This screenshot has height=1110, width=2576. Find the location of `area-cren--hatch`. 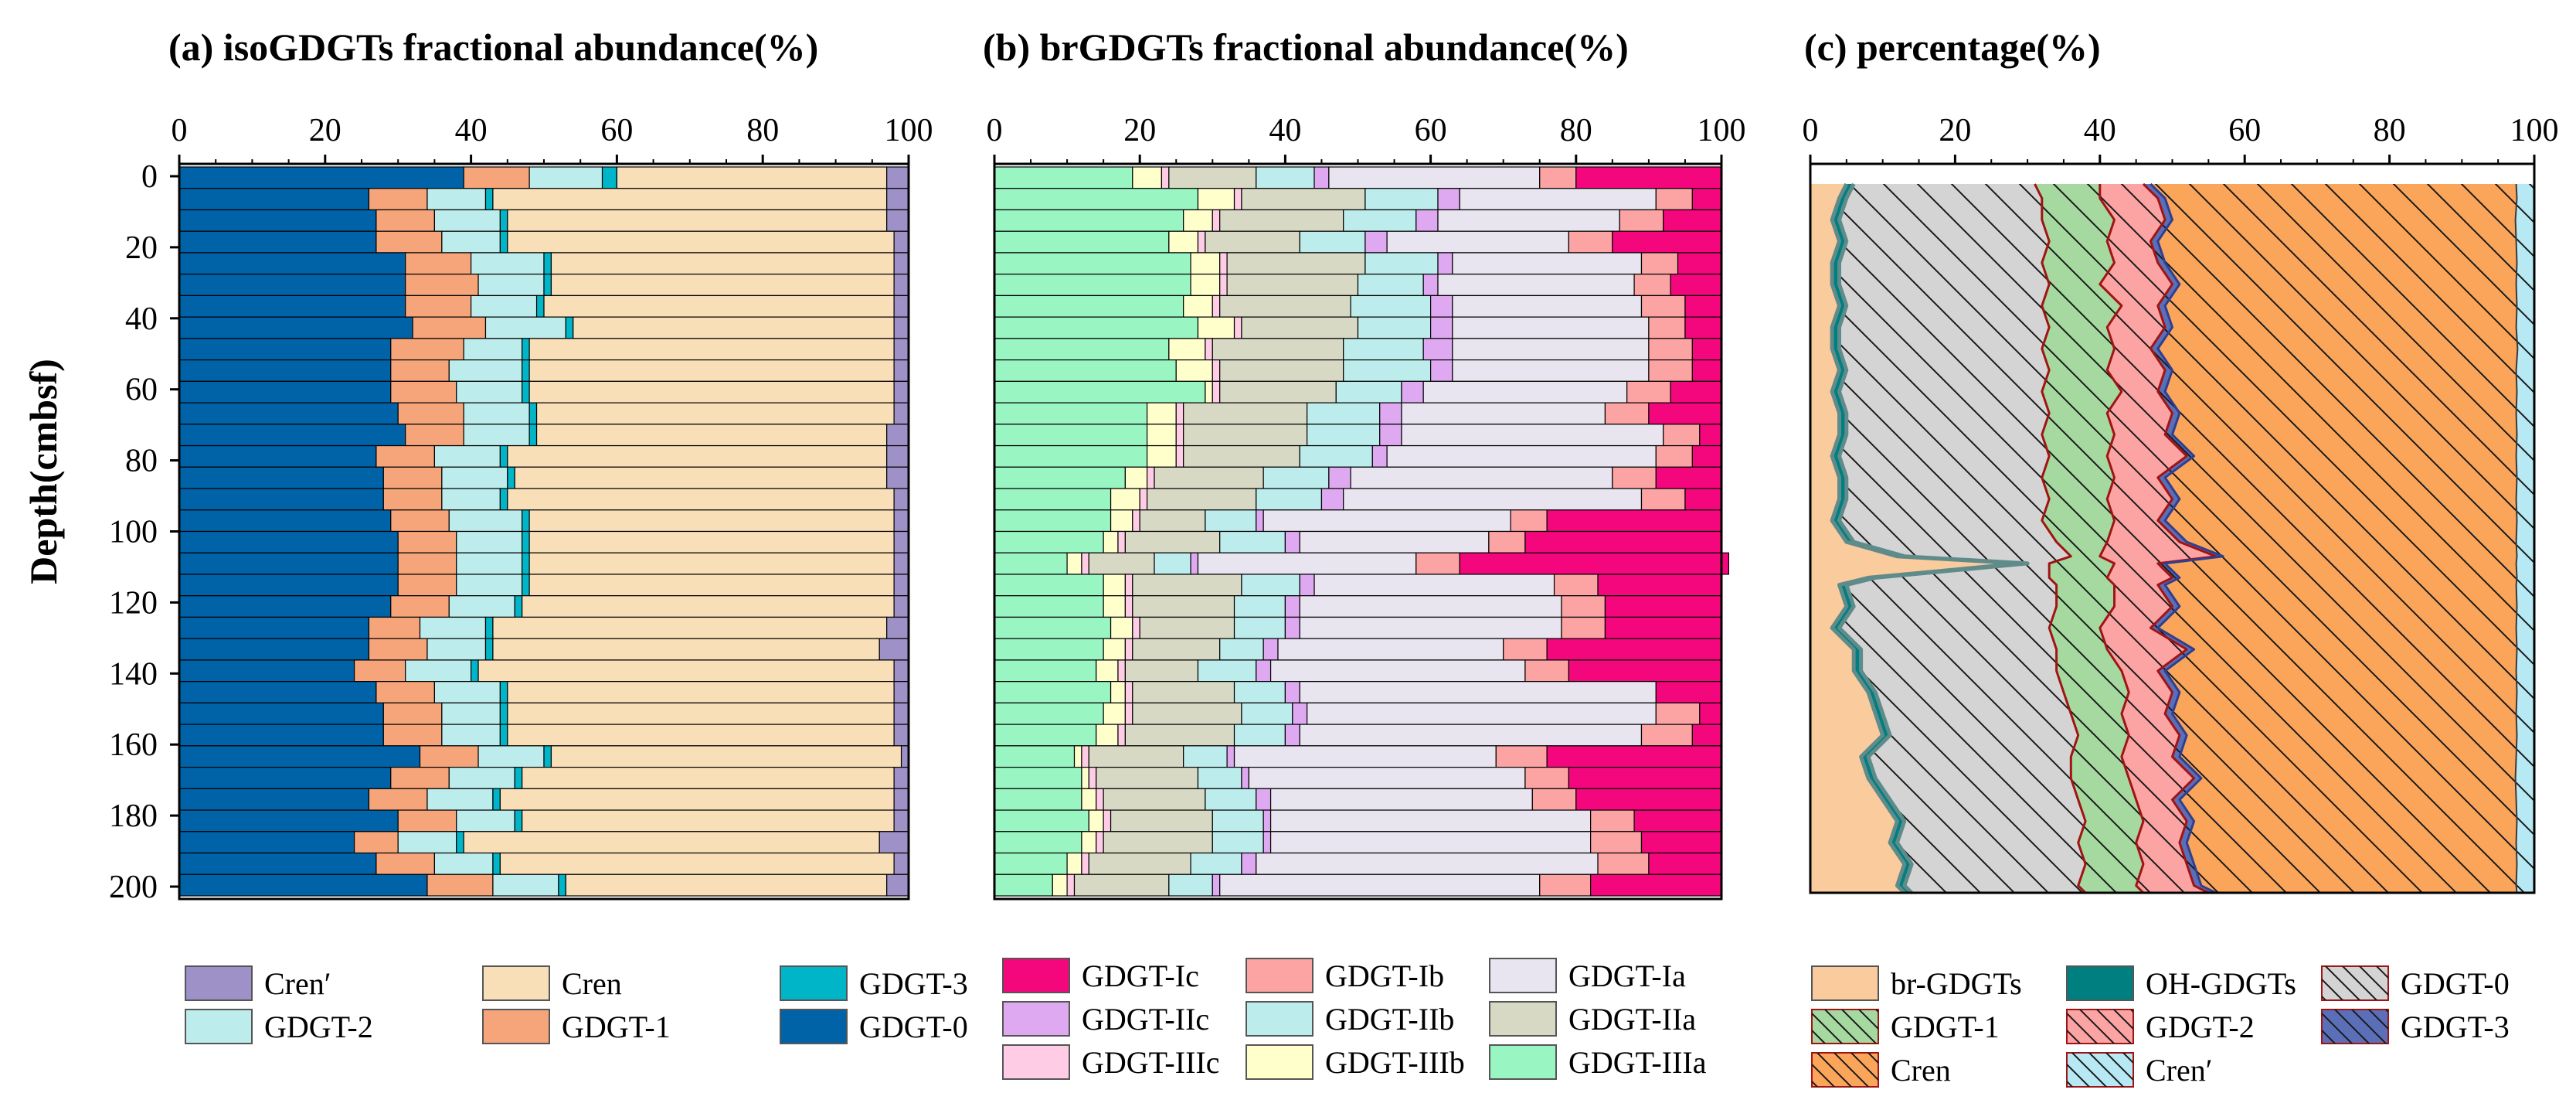

area-cren--hatch is located at coordinates (2524, 538).